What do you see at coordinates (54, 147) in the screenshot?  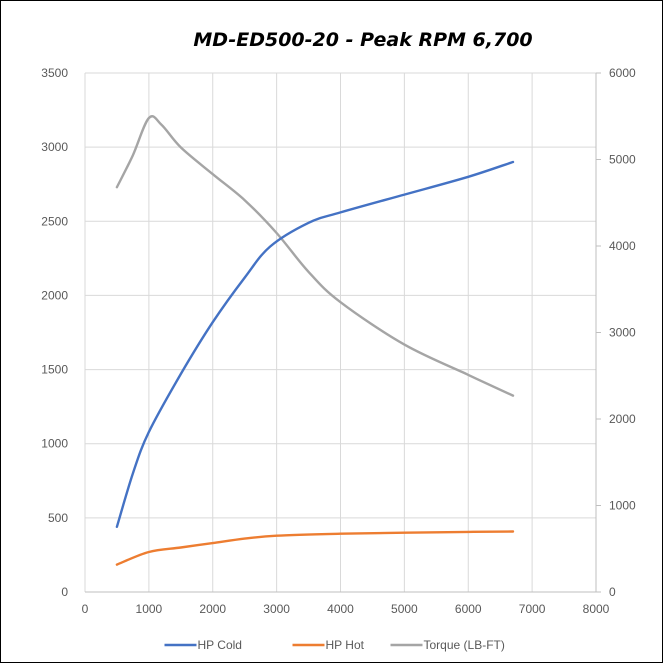 I see `y-tick-label: 3000` at bounding box center [54, 147].